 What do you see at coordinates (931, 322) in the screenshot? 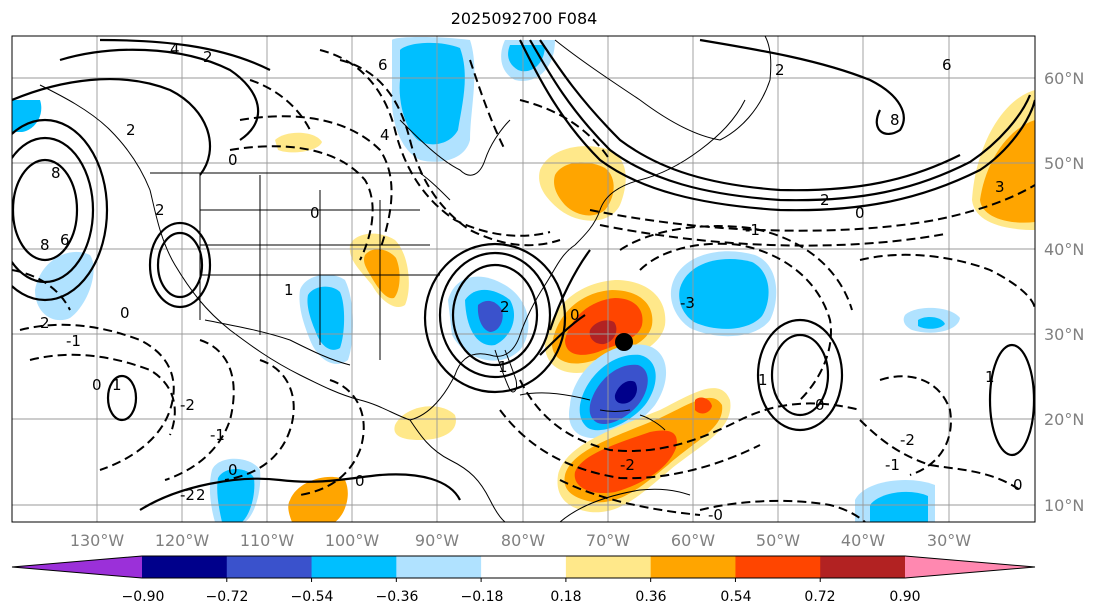
I see `shade-atl2-neg2` at bounding box center [931, 322].